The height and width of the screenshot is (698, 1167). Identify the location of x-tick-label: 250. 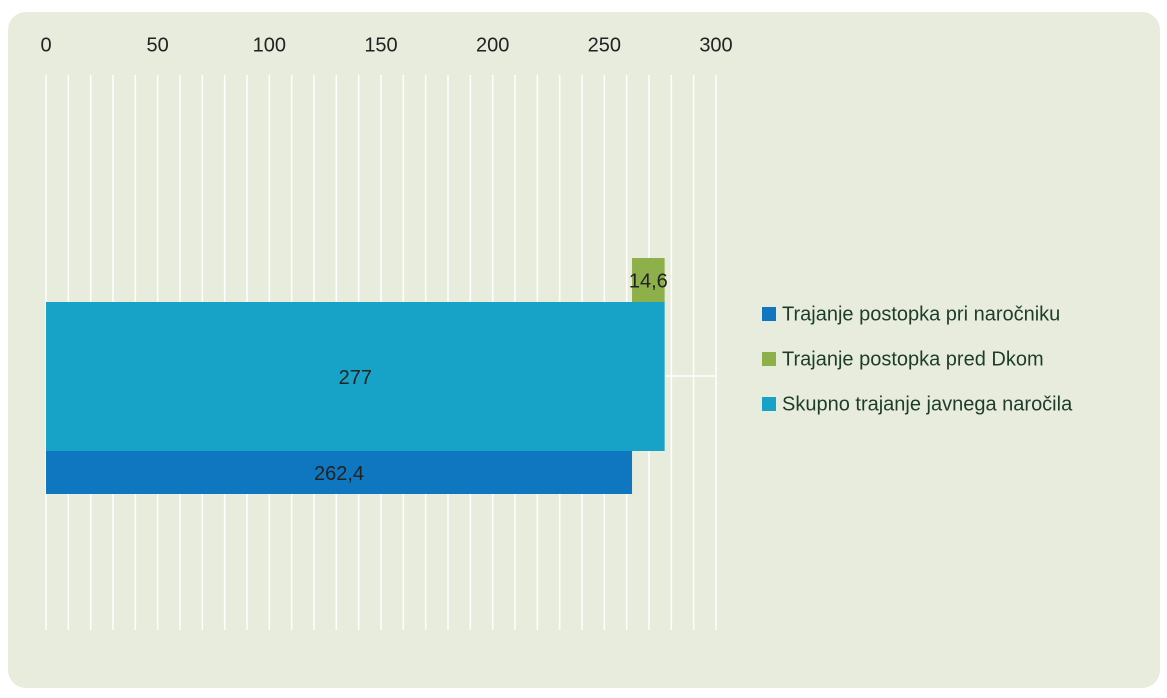
(604, 45).